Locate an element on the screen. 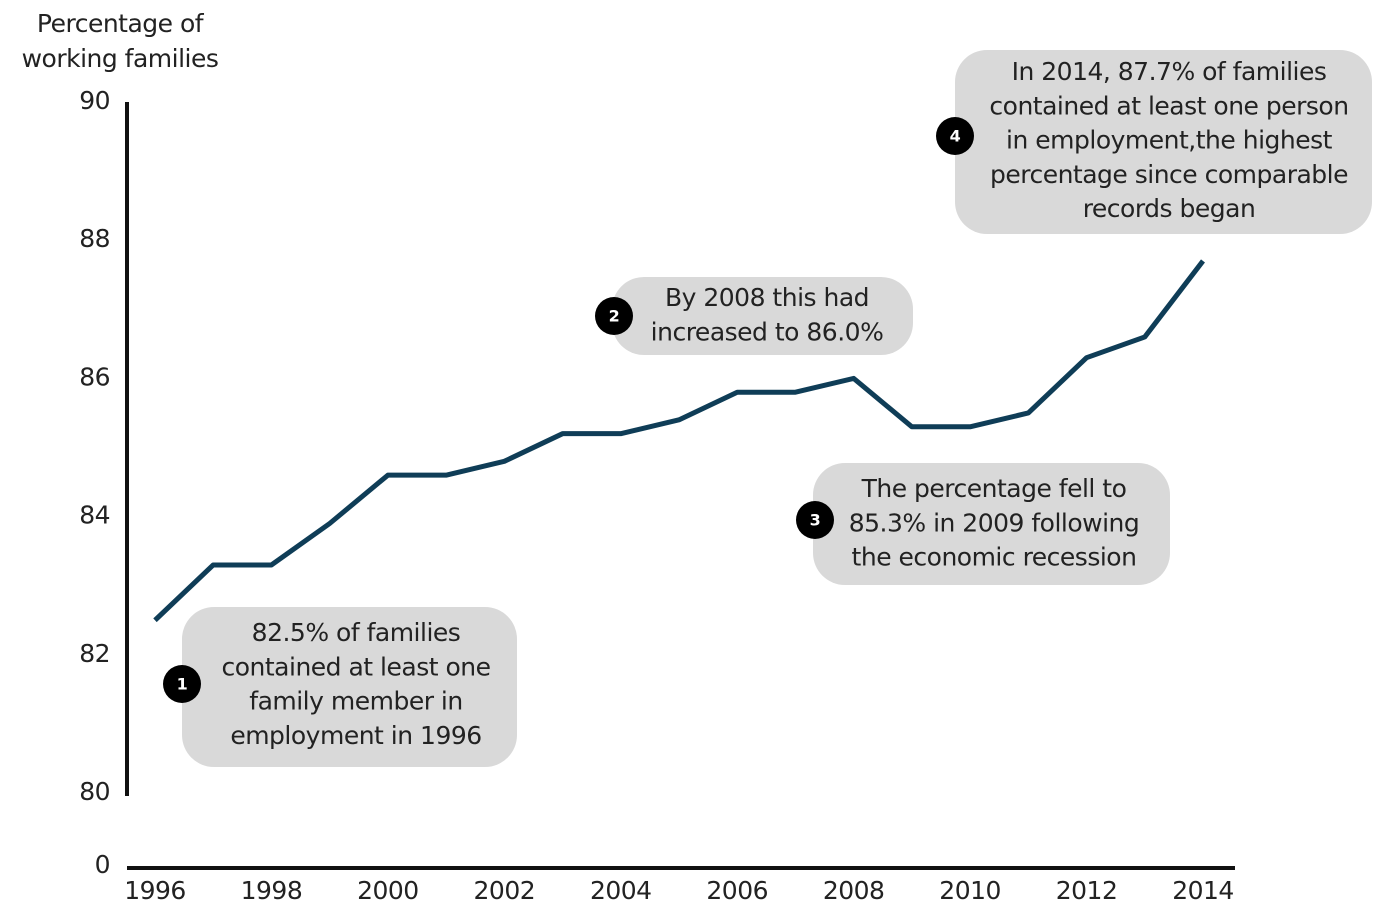 The width and height of the screenshot is (1374, 904). x-tick-label: 2002 is located at coordinates (505, 890).